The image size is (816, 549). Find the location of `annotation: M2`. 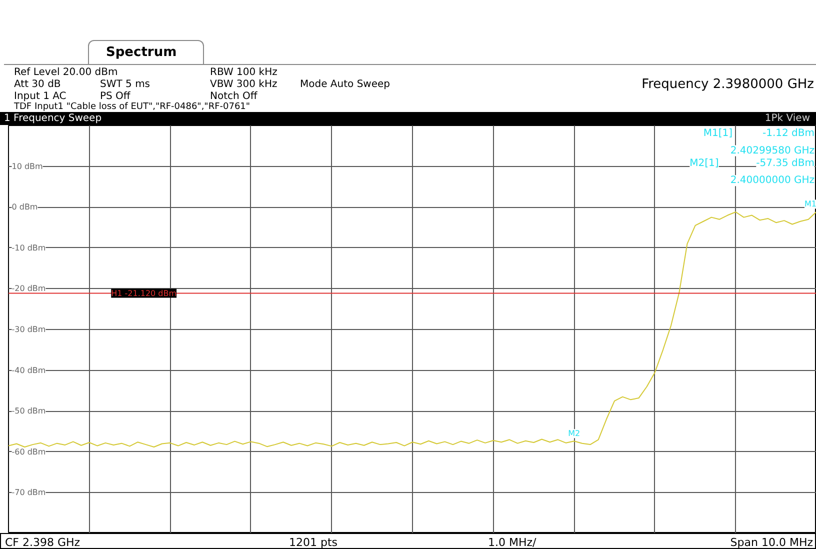

annotation: M2 is located at coordinates (574, 433).